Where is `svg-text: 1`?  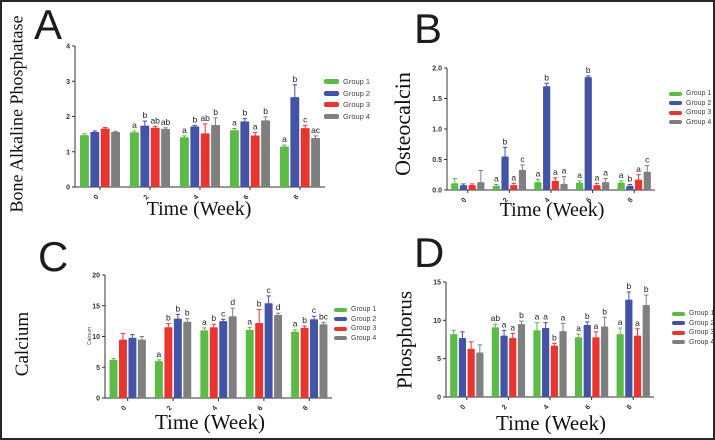 svg-text: 1 is located at coordinates (68, 152).